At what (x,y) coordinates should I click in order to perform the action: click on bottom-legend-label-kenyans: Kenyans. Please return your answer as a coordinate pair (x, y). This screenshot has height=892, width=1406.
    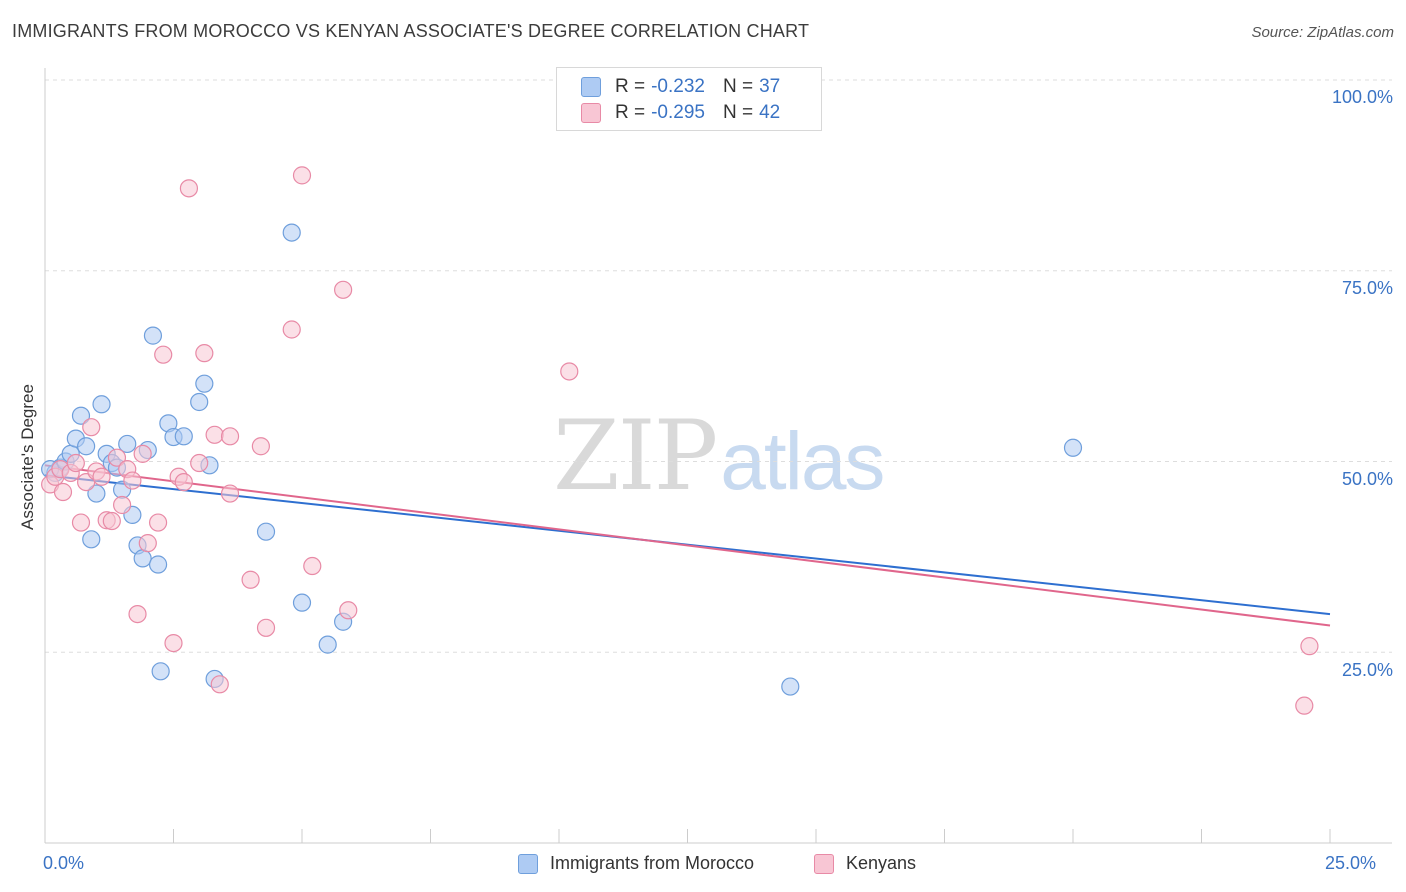
    Looking at the image, I should click on (881, 863).